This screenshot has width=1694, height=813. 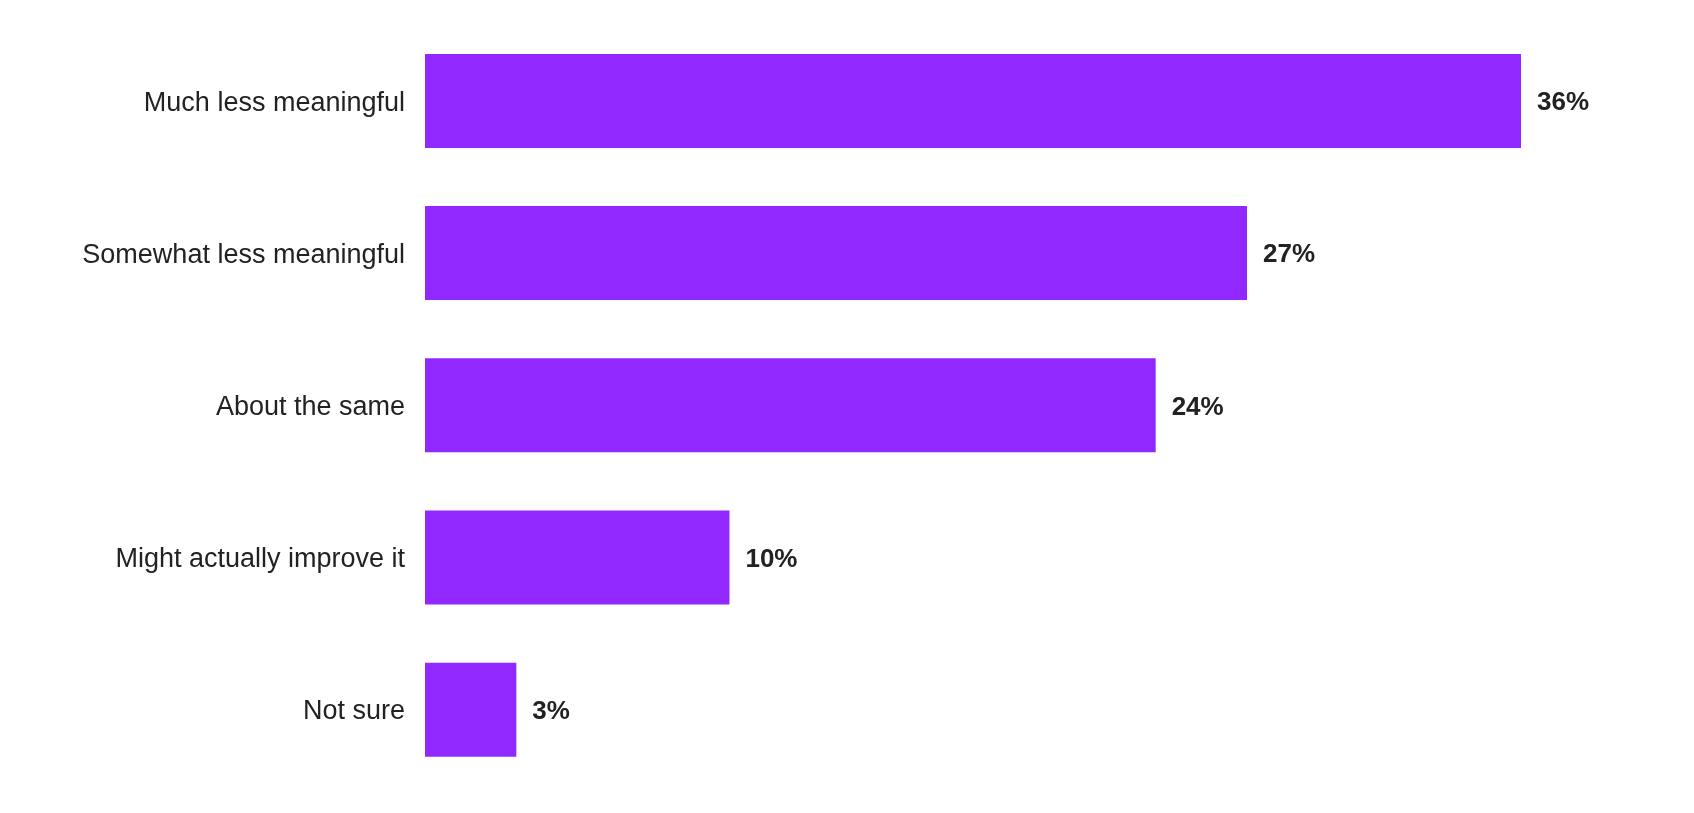 I want to click on data-label: 36%, so click(x=1563, y=101).